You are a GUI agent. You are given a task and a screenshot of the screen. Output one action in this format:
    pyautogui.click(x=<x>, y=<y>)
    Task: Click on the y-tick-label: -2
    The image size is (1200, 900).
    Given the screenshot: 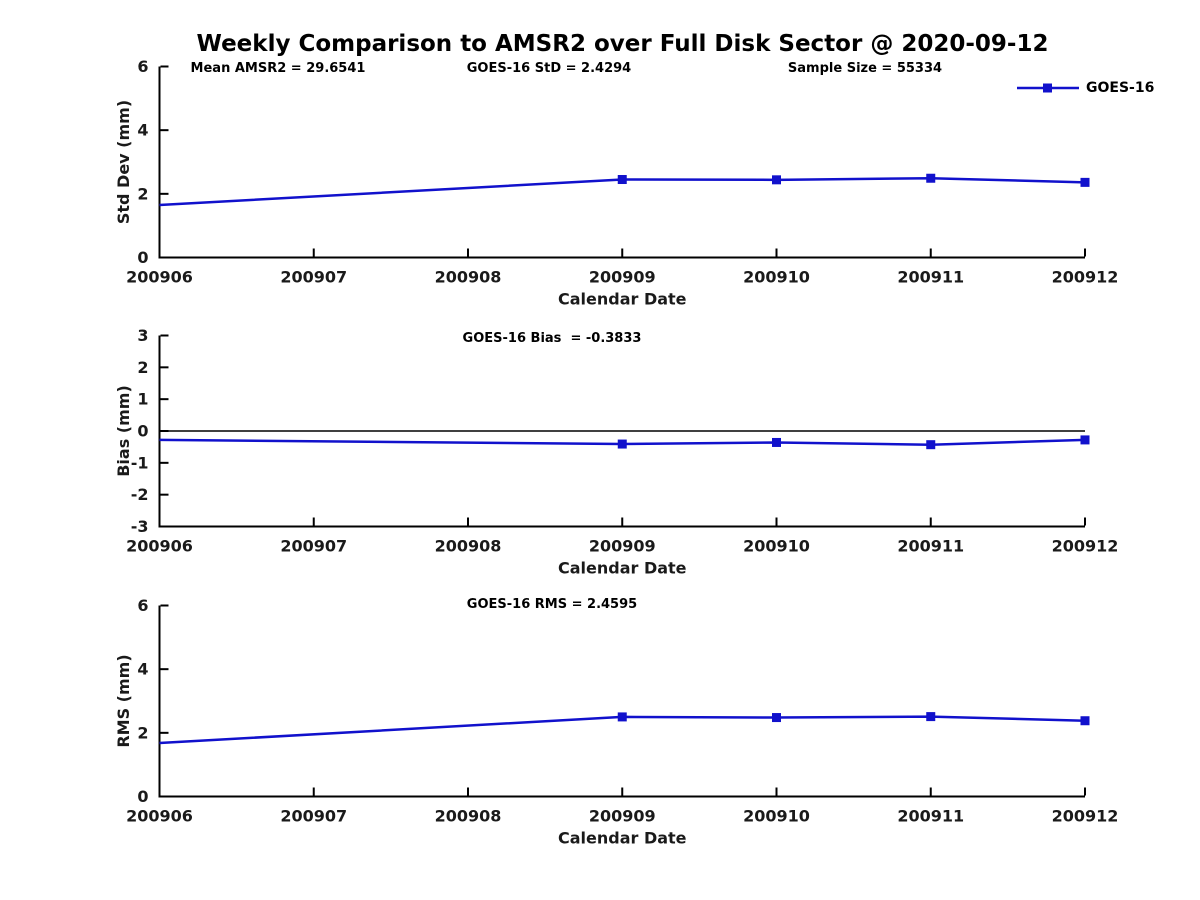 What is the action you would take?
    pyautogui.click(x=140, y=494)
    